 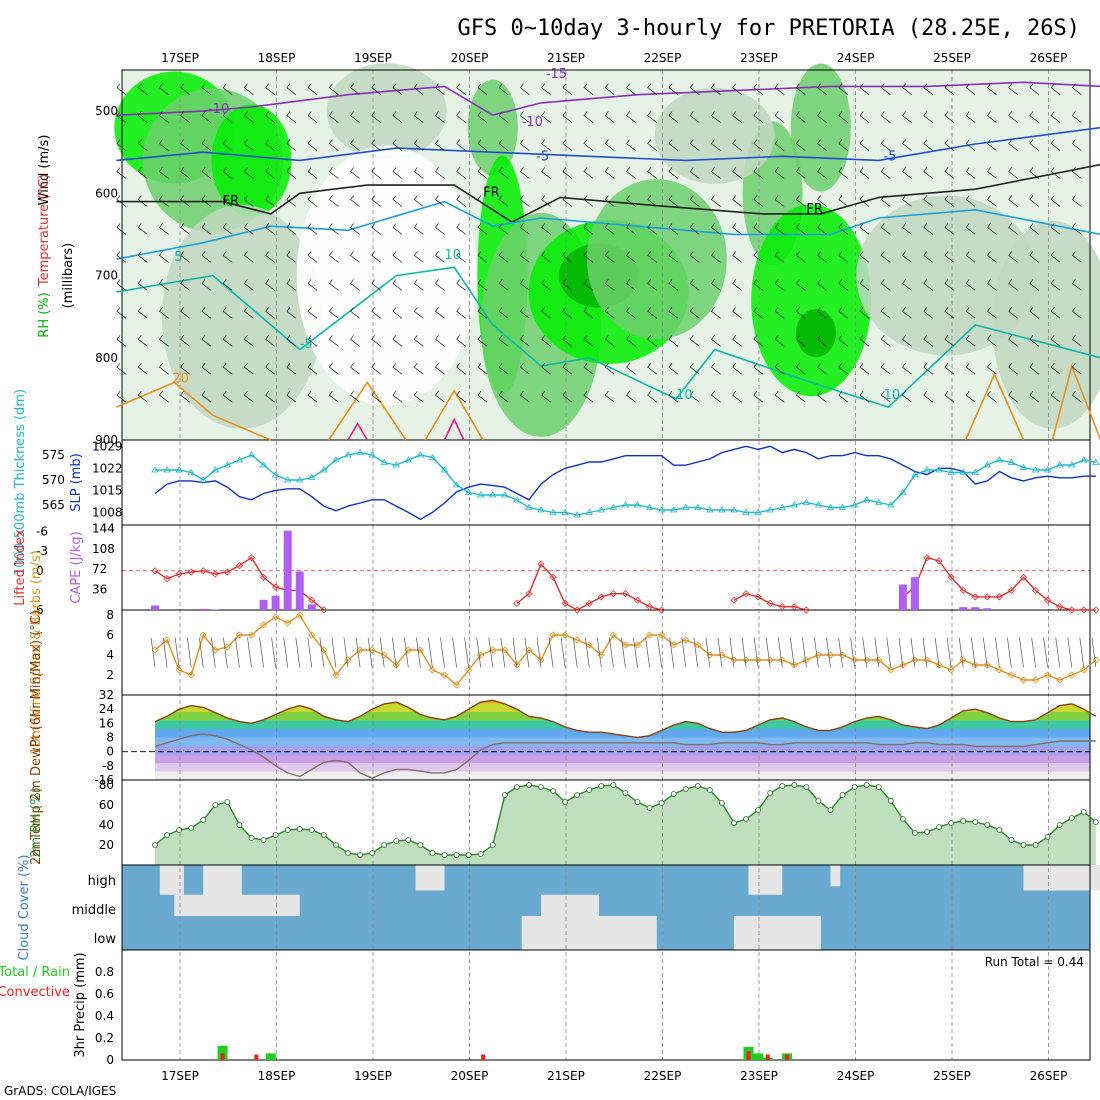 What do you see at coordinates (106, 111) in the screenshot?
I see `pressure-tick: 500` at bounding box center [106, 111].